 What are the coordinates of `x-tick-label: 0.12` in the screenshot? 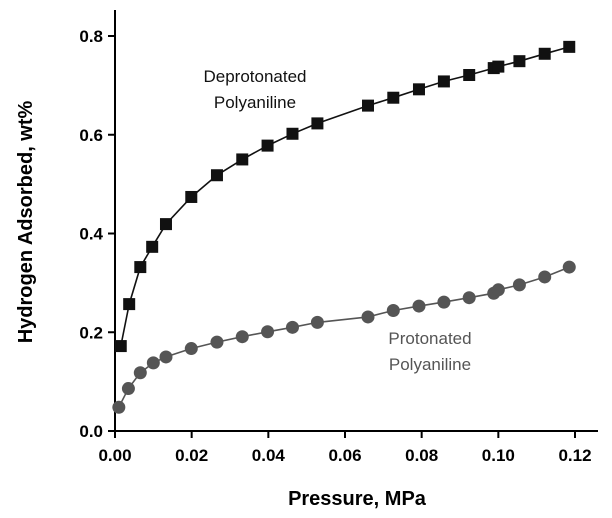 It's located at (574, 455).